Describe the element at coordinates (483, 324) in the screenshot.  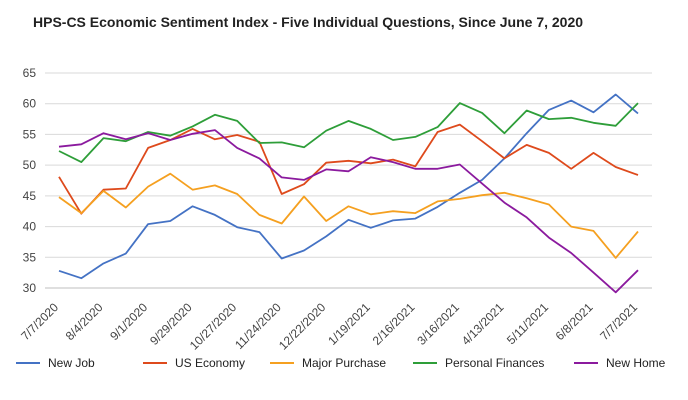
I see `x-tick-label: 4/13/2021` at that location.